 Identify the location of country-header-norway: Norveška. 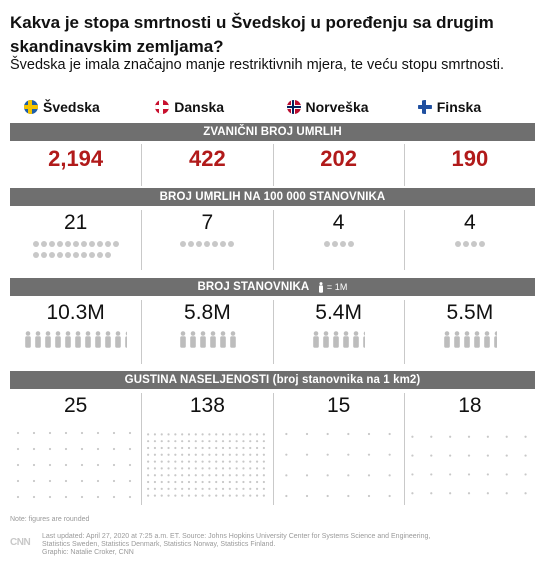
(338, 107).